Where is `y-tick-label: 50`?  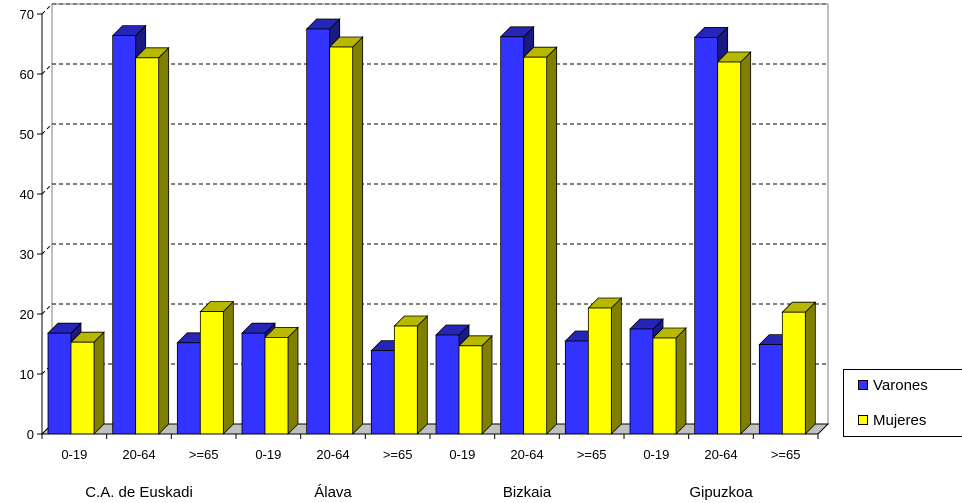
y-tick-label: 50 is located at coordinates (27, 134).